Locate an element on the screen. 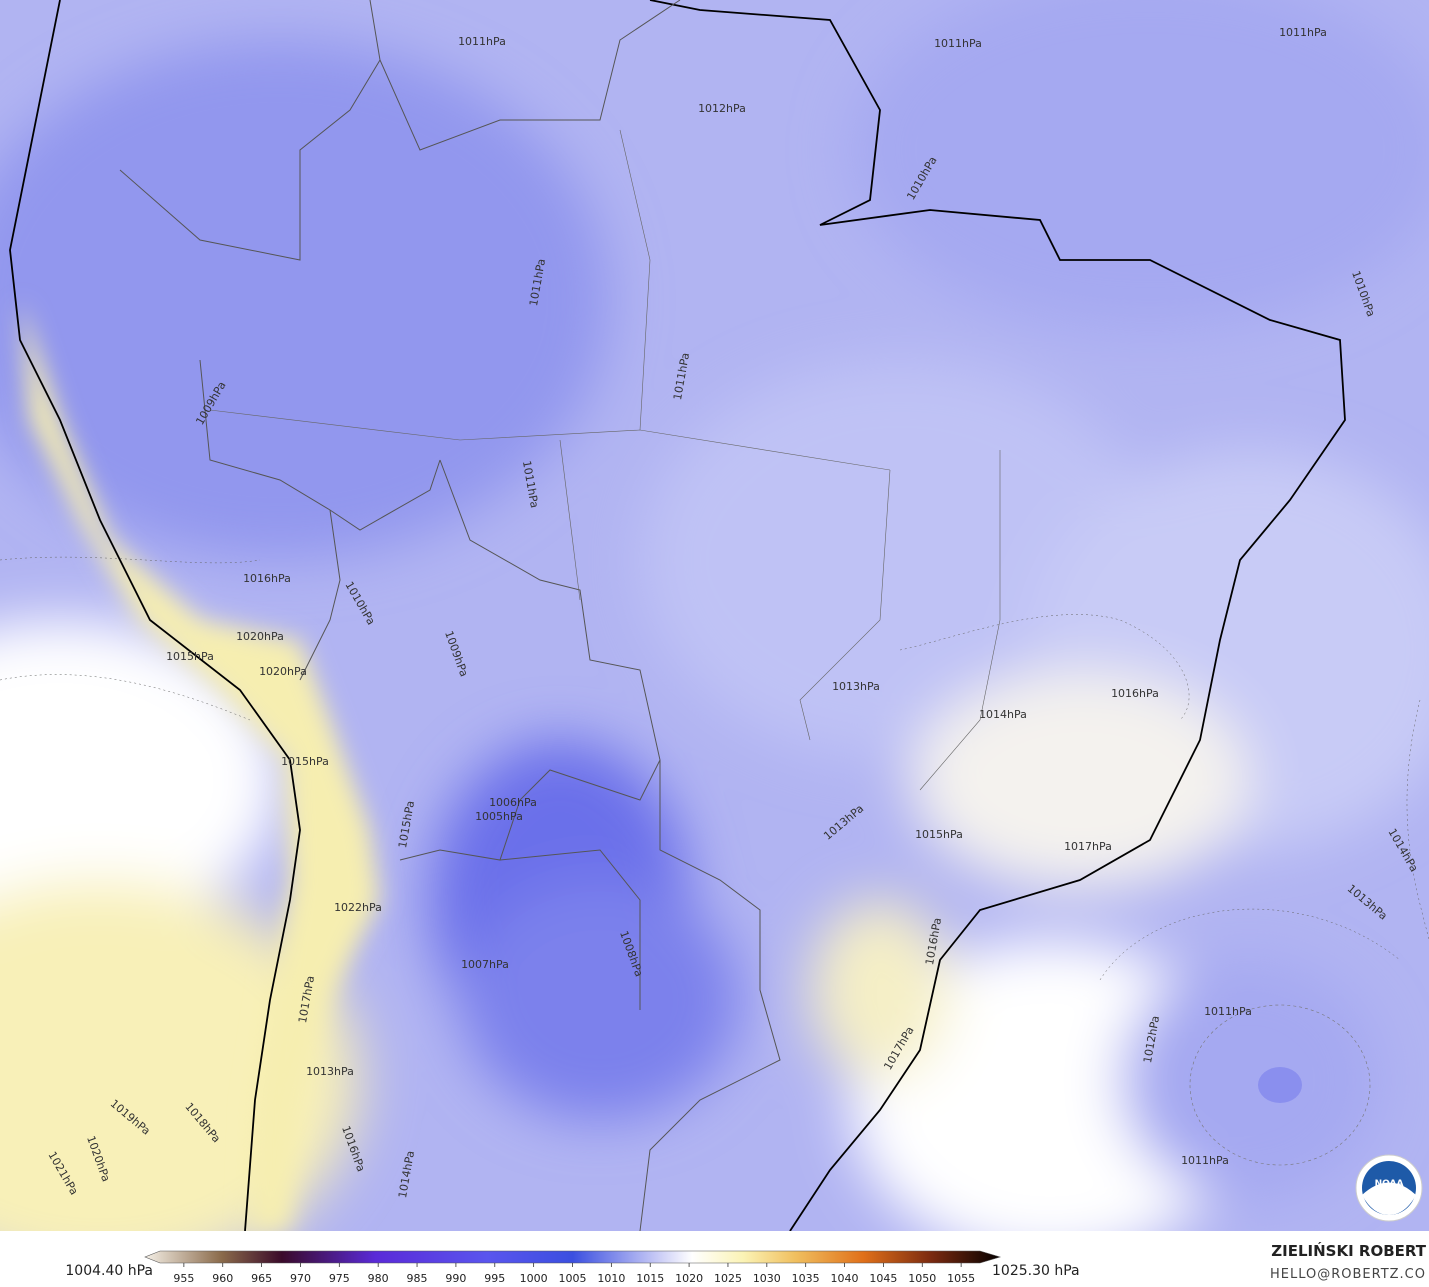  colorbar-tick-label: 1055 is located at coordinates (961, 1278).